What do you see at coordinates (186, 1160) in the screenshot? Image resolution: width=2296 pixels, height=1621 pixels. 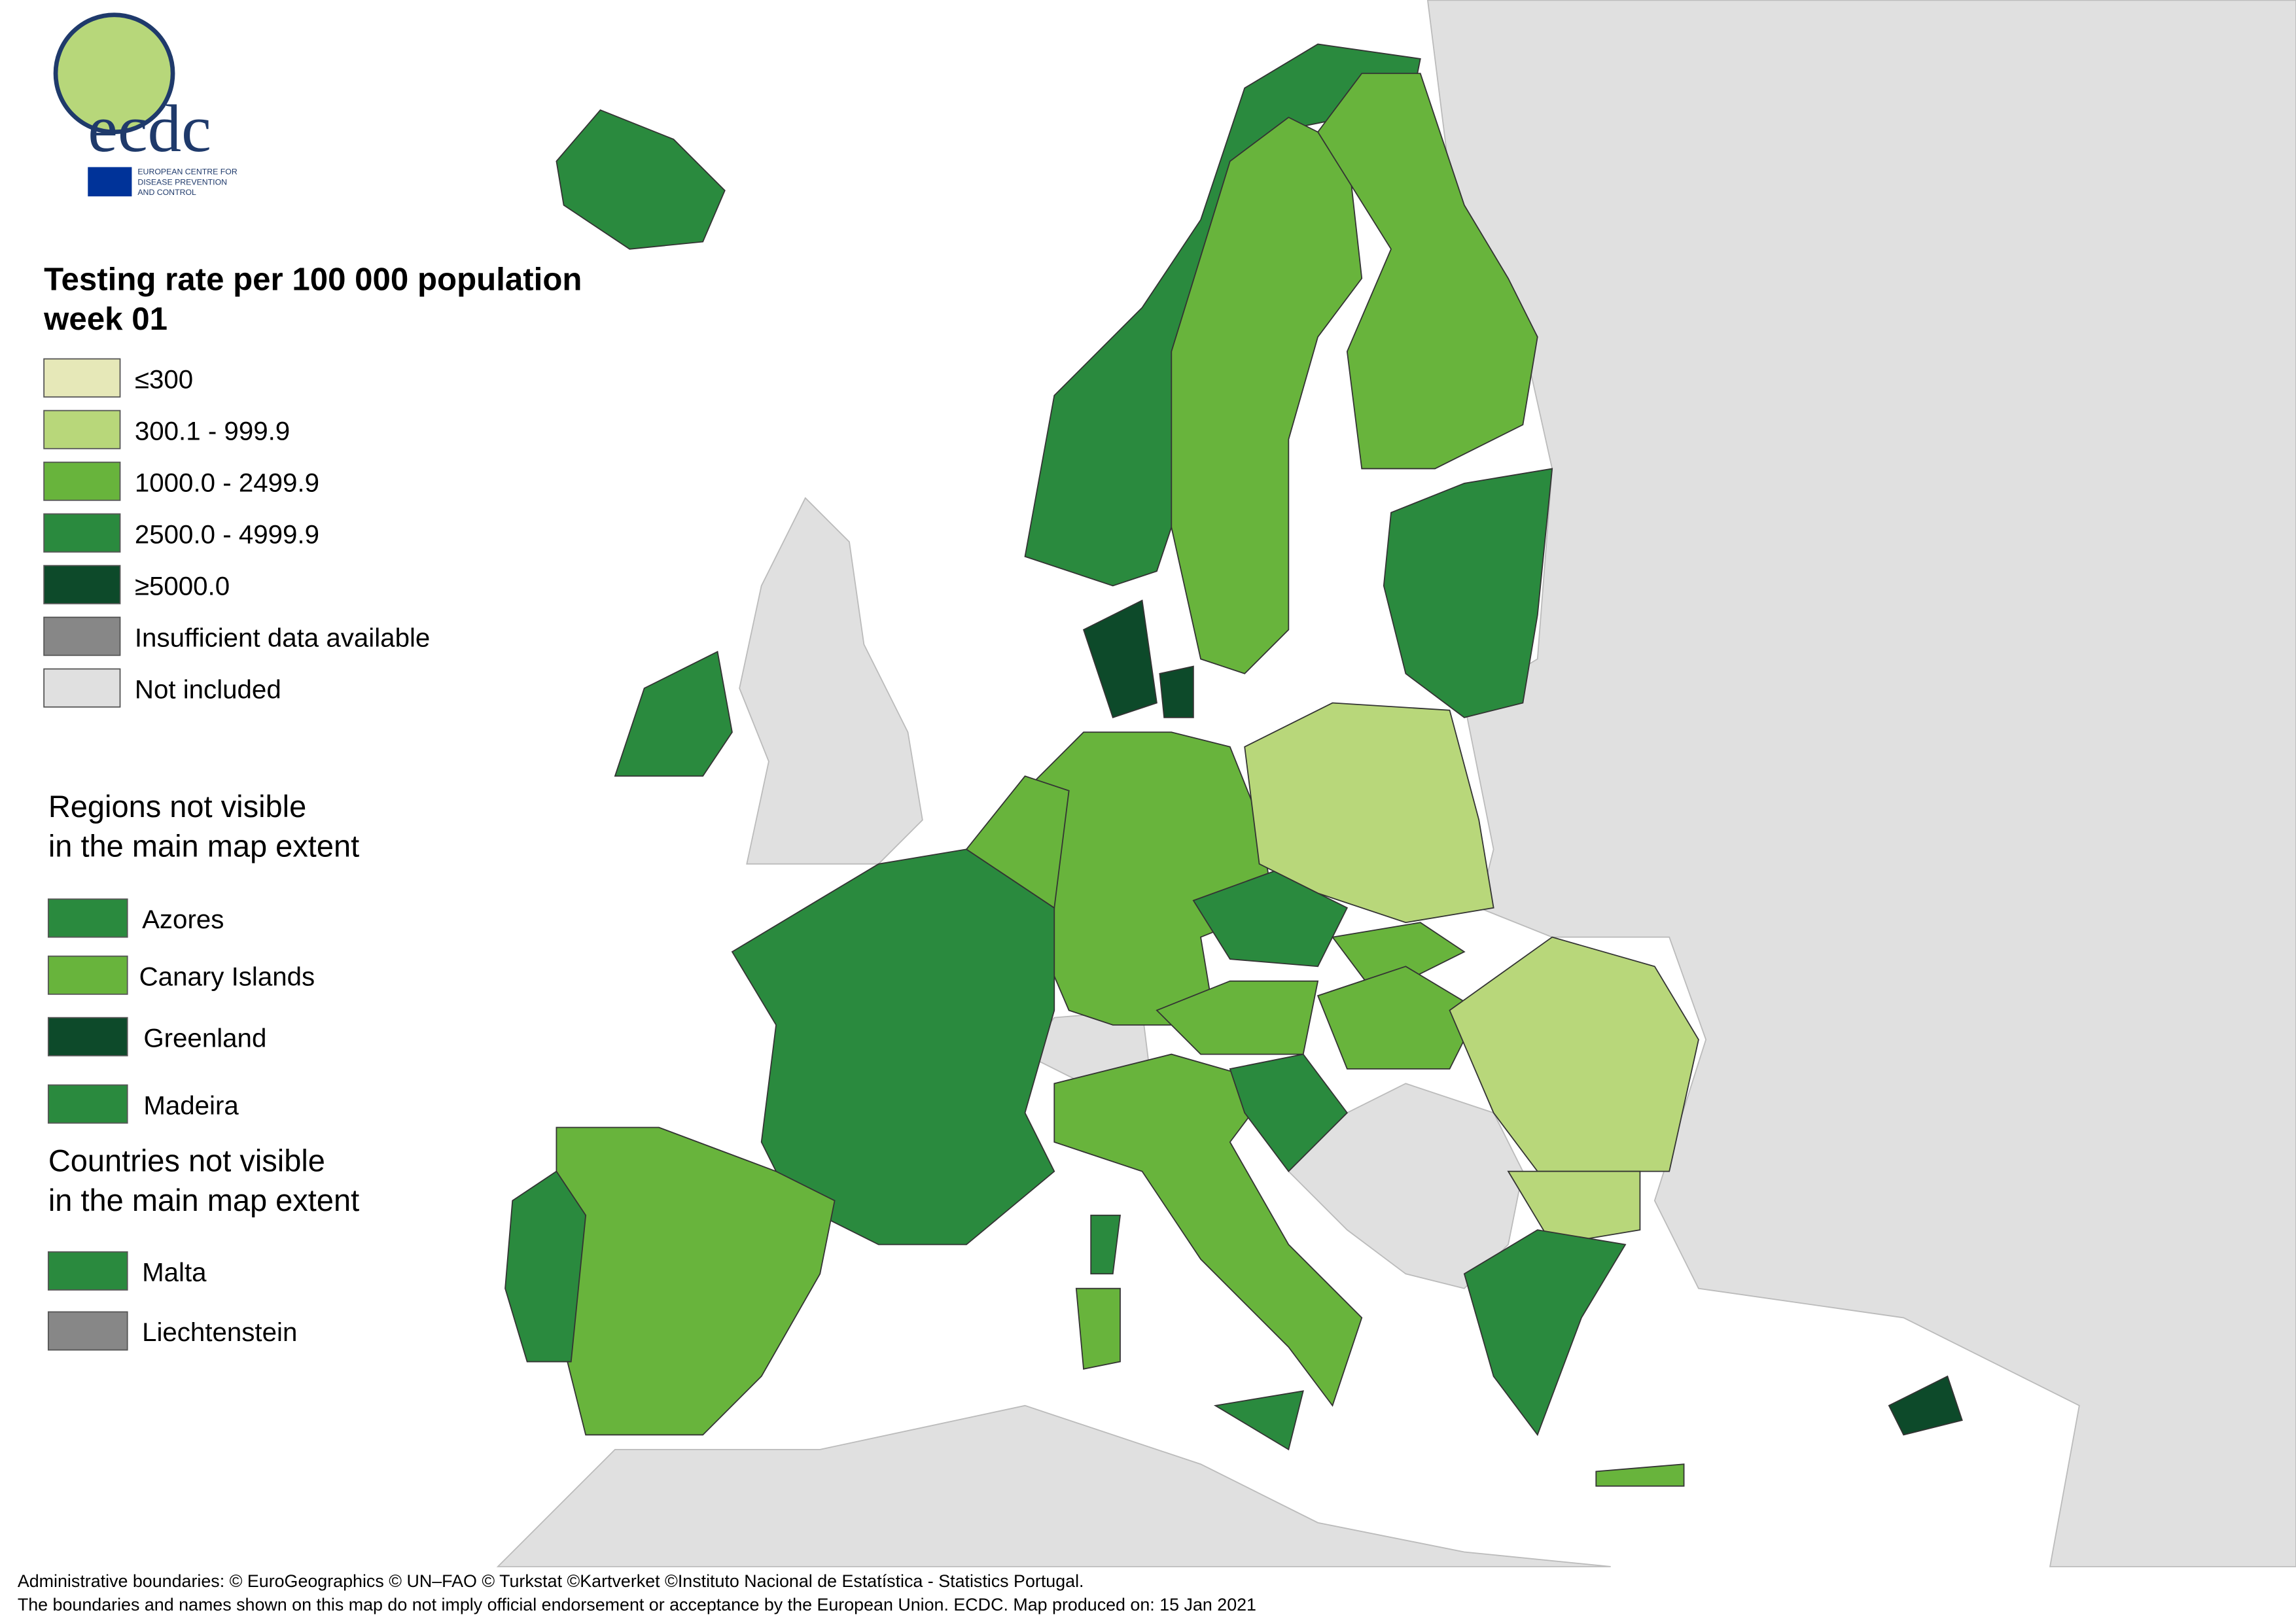 I see `section-title: Countries not visible` at bounding box center [186, 1160].